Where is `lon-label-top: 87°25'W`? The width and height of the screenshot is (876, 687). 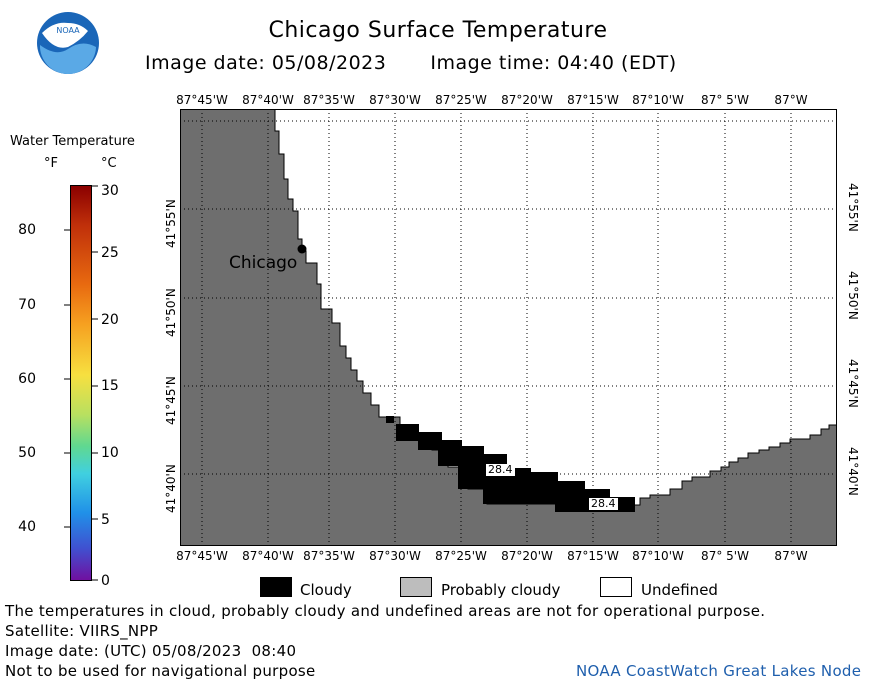
lon-label-top: 87°25'W is located at coordinates (461, 100).